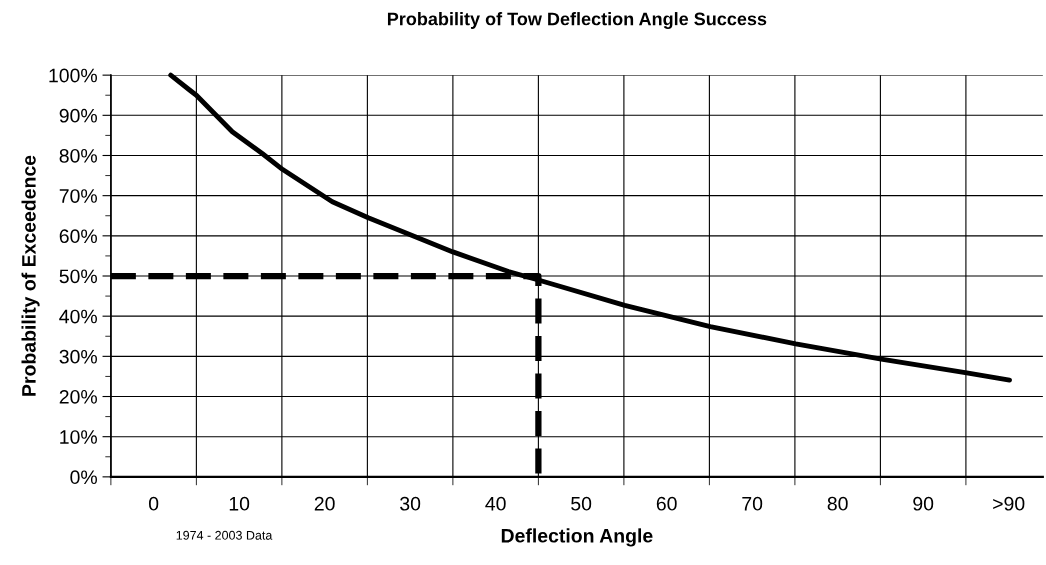  Describe the element at coordinates (83, 477) in the screenshot. I see `y-tick-label: 0%` at that location.